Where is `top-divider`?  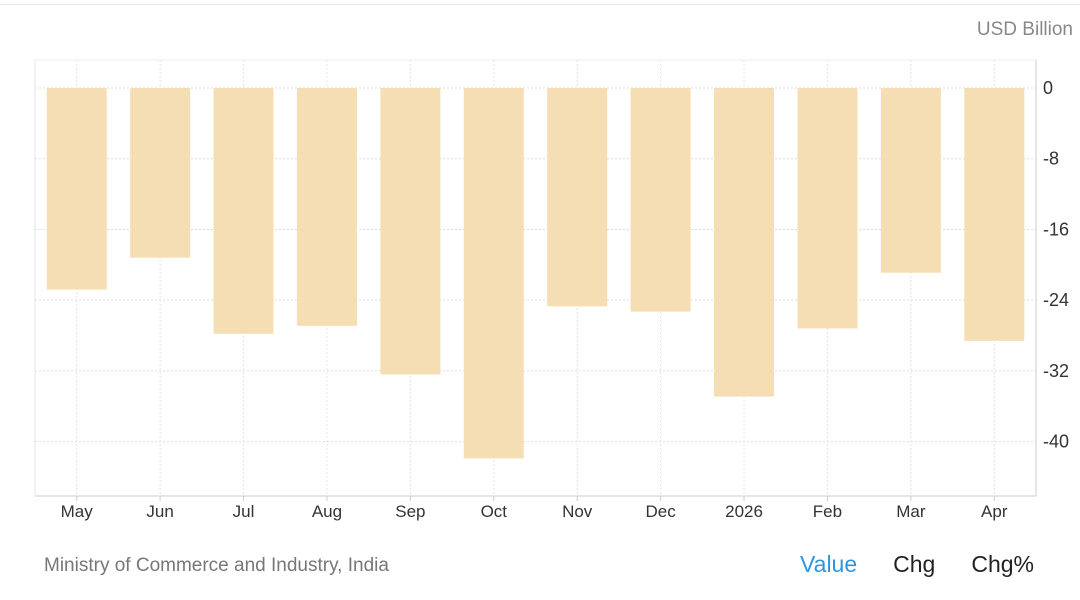 top-divider is located at coordinates (540, 4).